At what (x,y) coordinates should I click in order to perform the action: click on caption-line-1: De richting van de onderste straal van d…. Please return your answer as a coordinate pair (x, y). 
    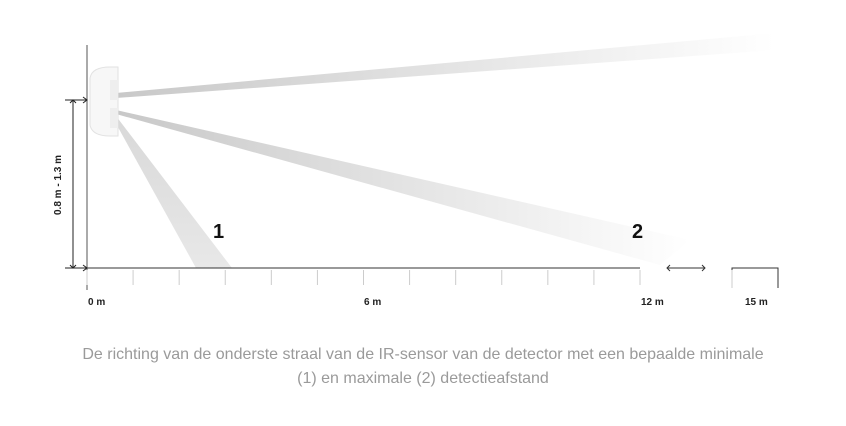
    Looking at the image, I should click on (423, 354).